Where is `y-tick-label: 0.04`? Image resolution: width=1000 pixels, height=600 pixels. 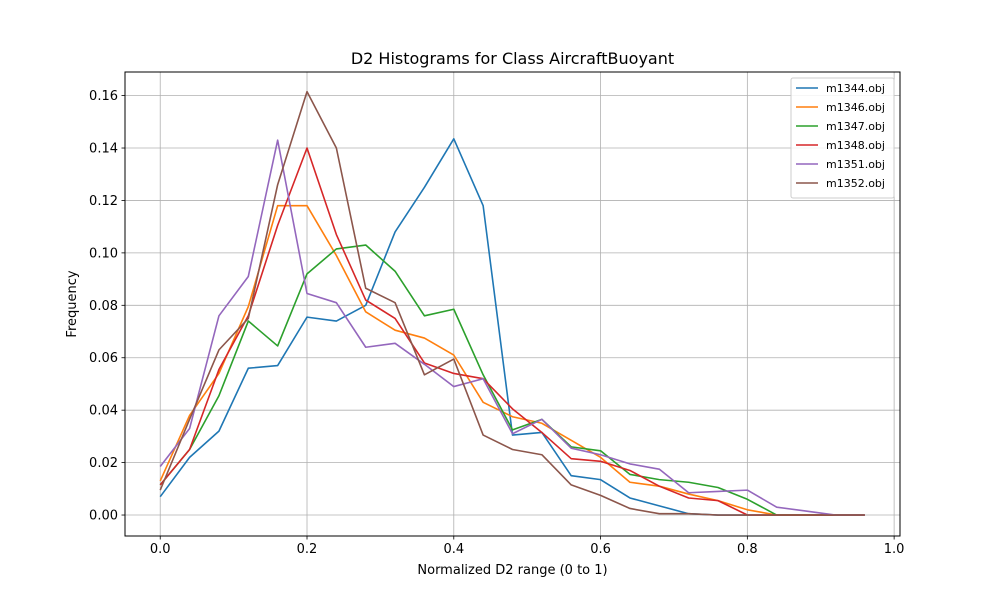 y-tick-label: 0.04 is located at coordinates (103, 411).